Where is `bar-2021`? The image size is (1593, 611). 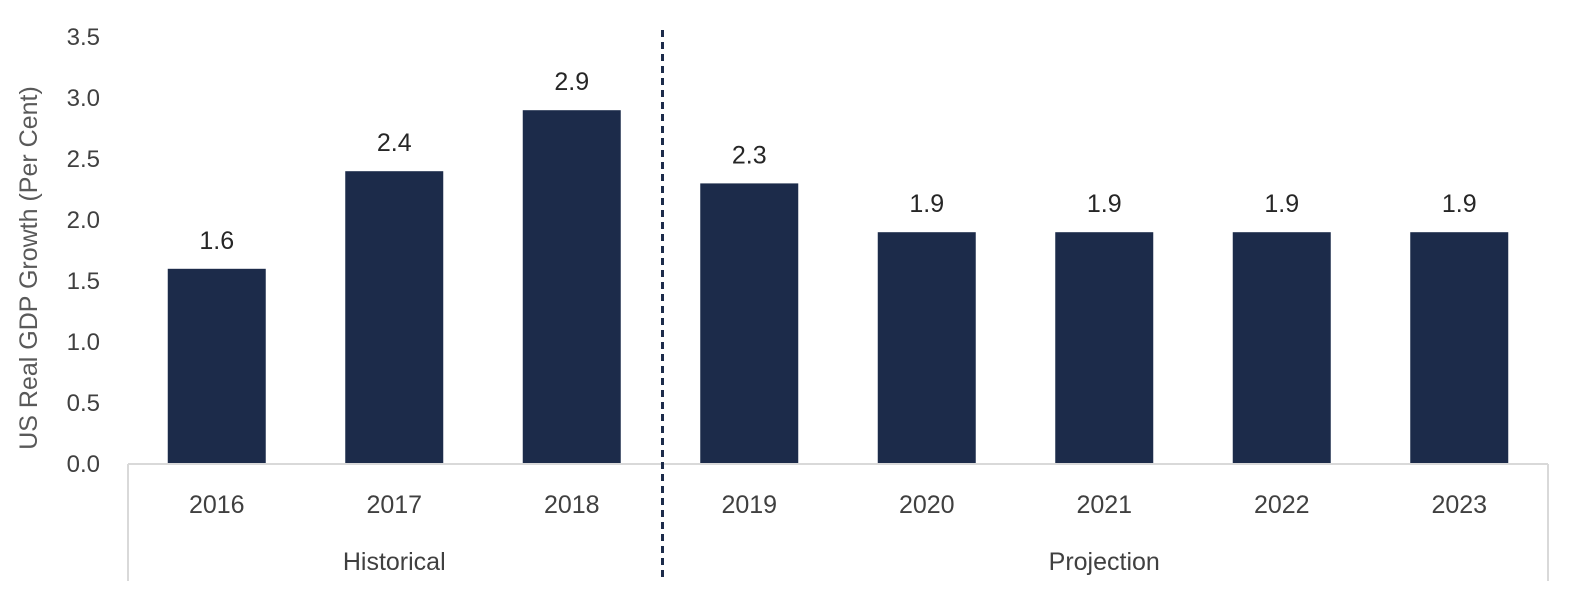
bar-2021 is located at coordinates (1104, 348).